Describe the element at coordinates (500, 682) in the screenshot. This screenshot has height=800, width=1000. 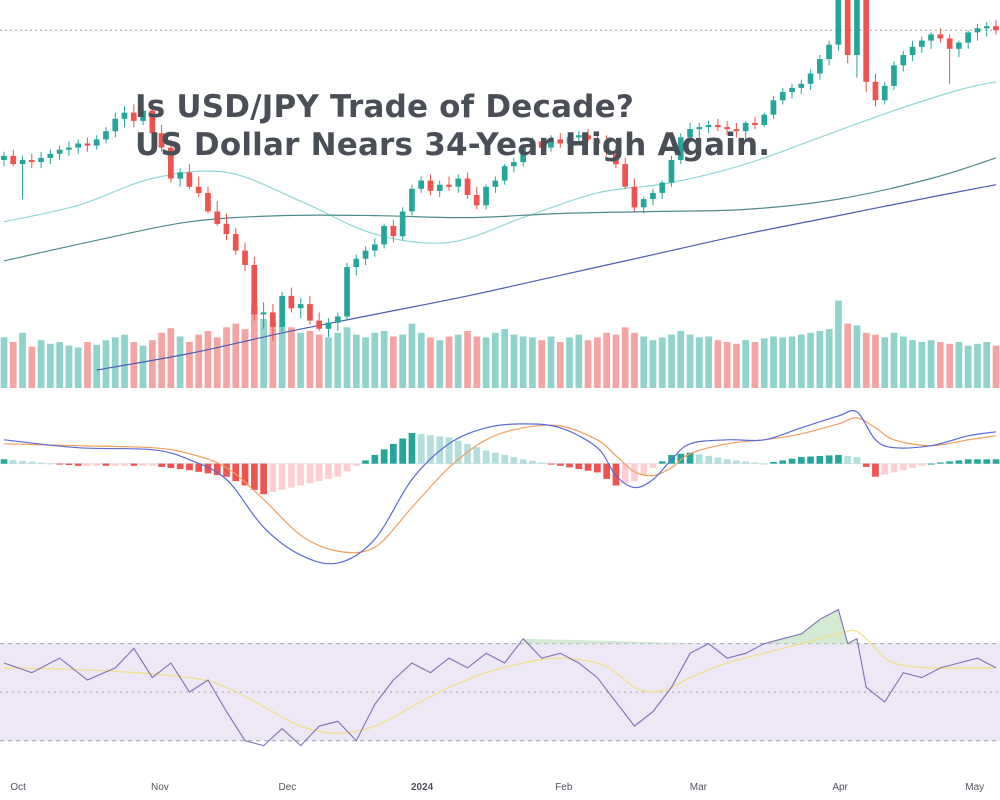
I see `rsi-ma-line` at that location.